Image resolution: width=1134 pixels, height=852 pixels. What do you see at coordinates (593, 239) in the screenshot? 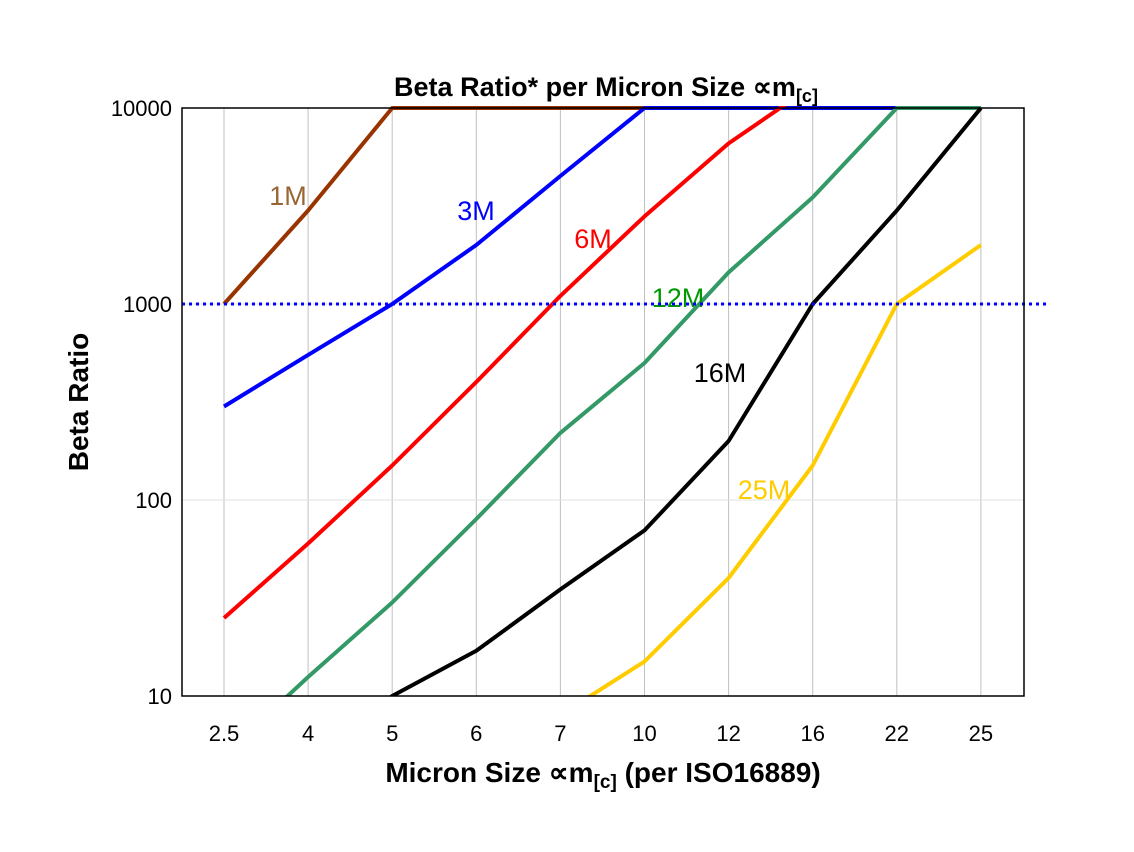
I see `series-label-6M: 6M` at bounding box center [593, 239].